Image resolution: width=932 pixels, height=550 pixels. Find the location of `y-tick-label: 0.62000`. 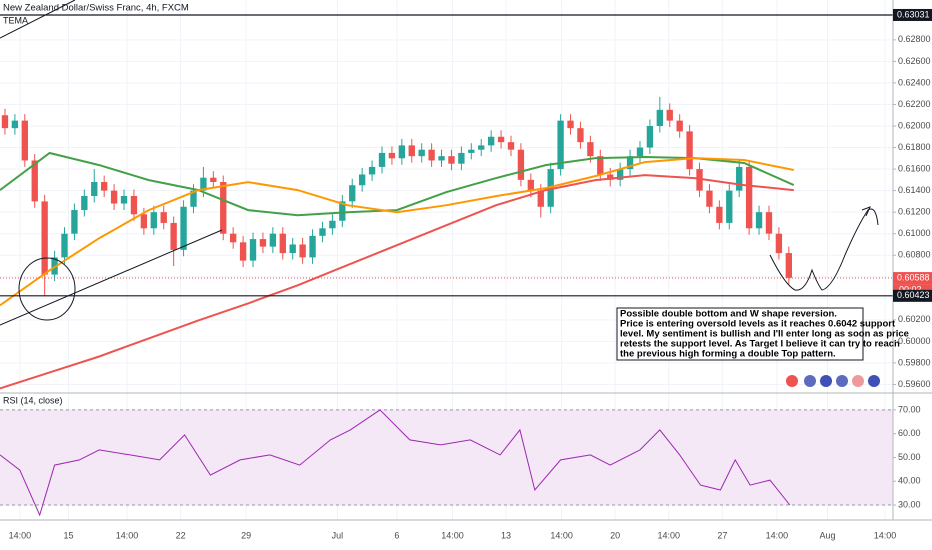

y-tick-label: 0.62000 is located at coordinates (914, 125).